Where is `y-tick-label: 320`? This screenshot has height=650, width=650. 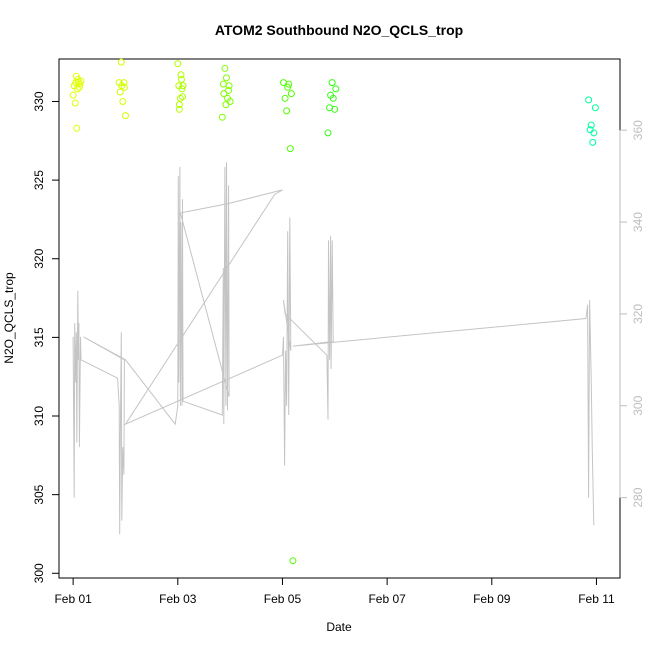
y-tick-label: 320 is located at coordinates (39, 258).